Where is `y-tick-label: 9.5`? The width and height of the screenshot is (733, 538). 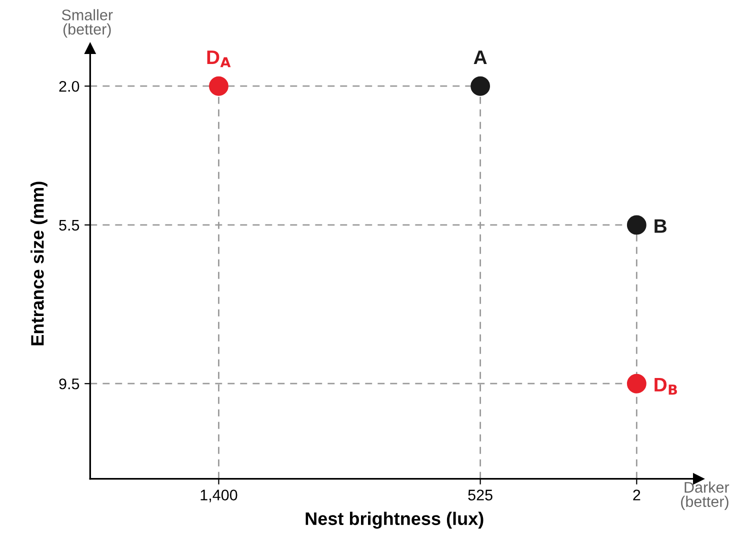 y-tick-label: 9.5 is located at coordinates (69, 384).